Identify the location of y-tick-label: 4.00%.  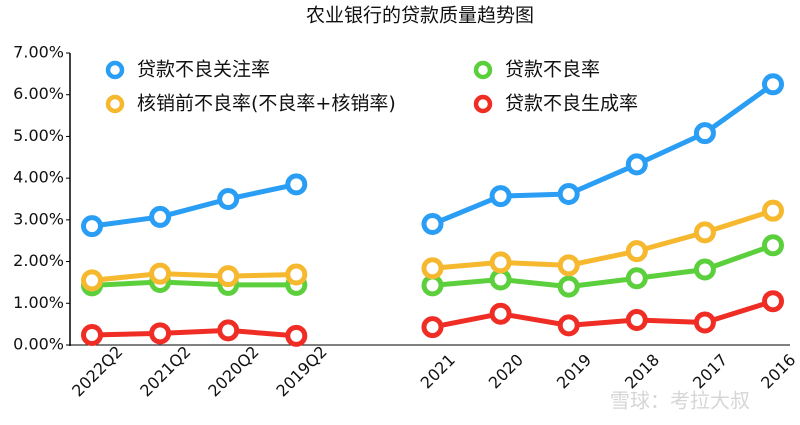
(38, 177).